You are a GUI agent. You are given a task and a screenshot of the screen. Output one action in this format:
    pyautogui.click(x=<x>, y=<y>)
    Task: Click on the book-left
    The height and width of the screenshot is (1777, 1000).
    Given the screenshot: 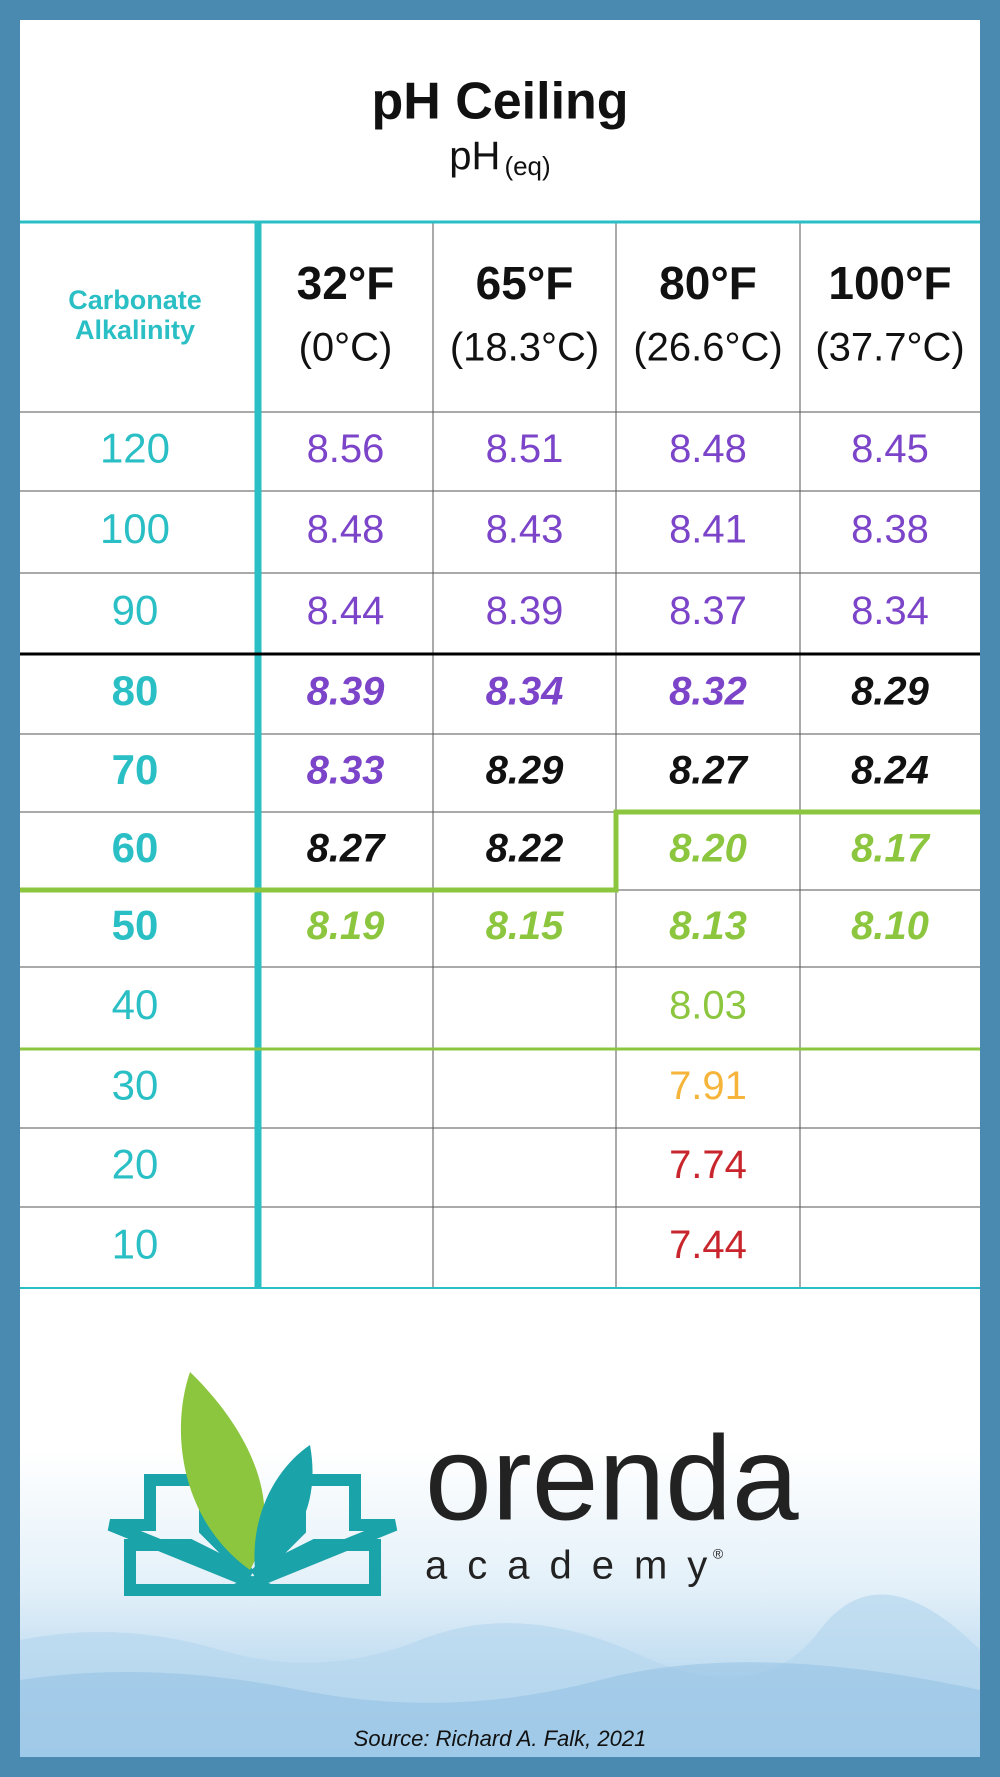 What is the action you would take?
    pyautogui.click(x=190, y=1535)
    